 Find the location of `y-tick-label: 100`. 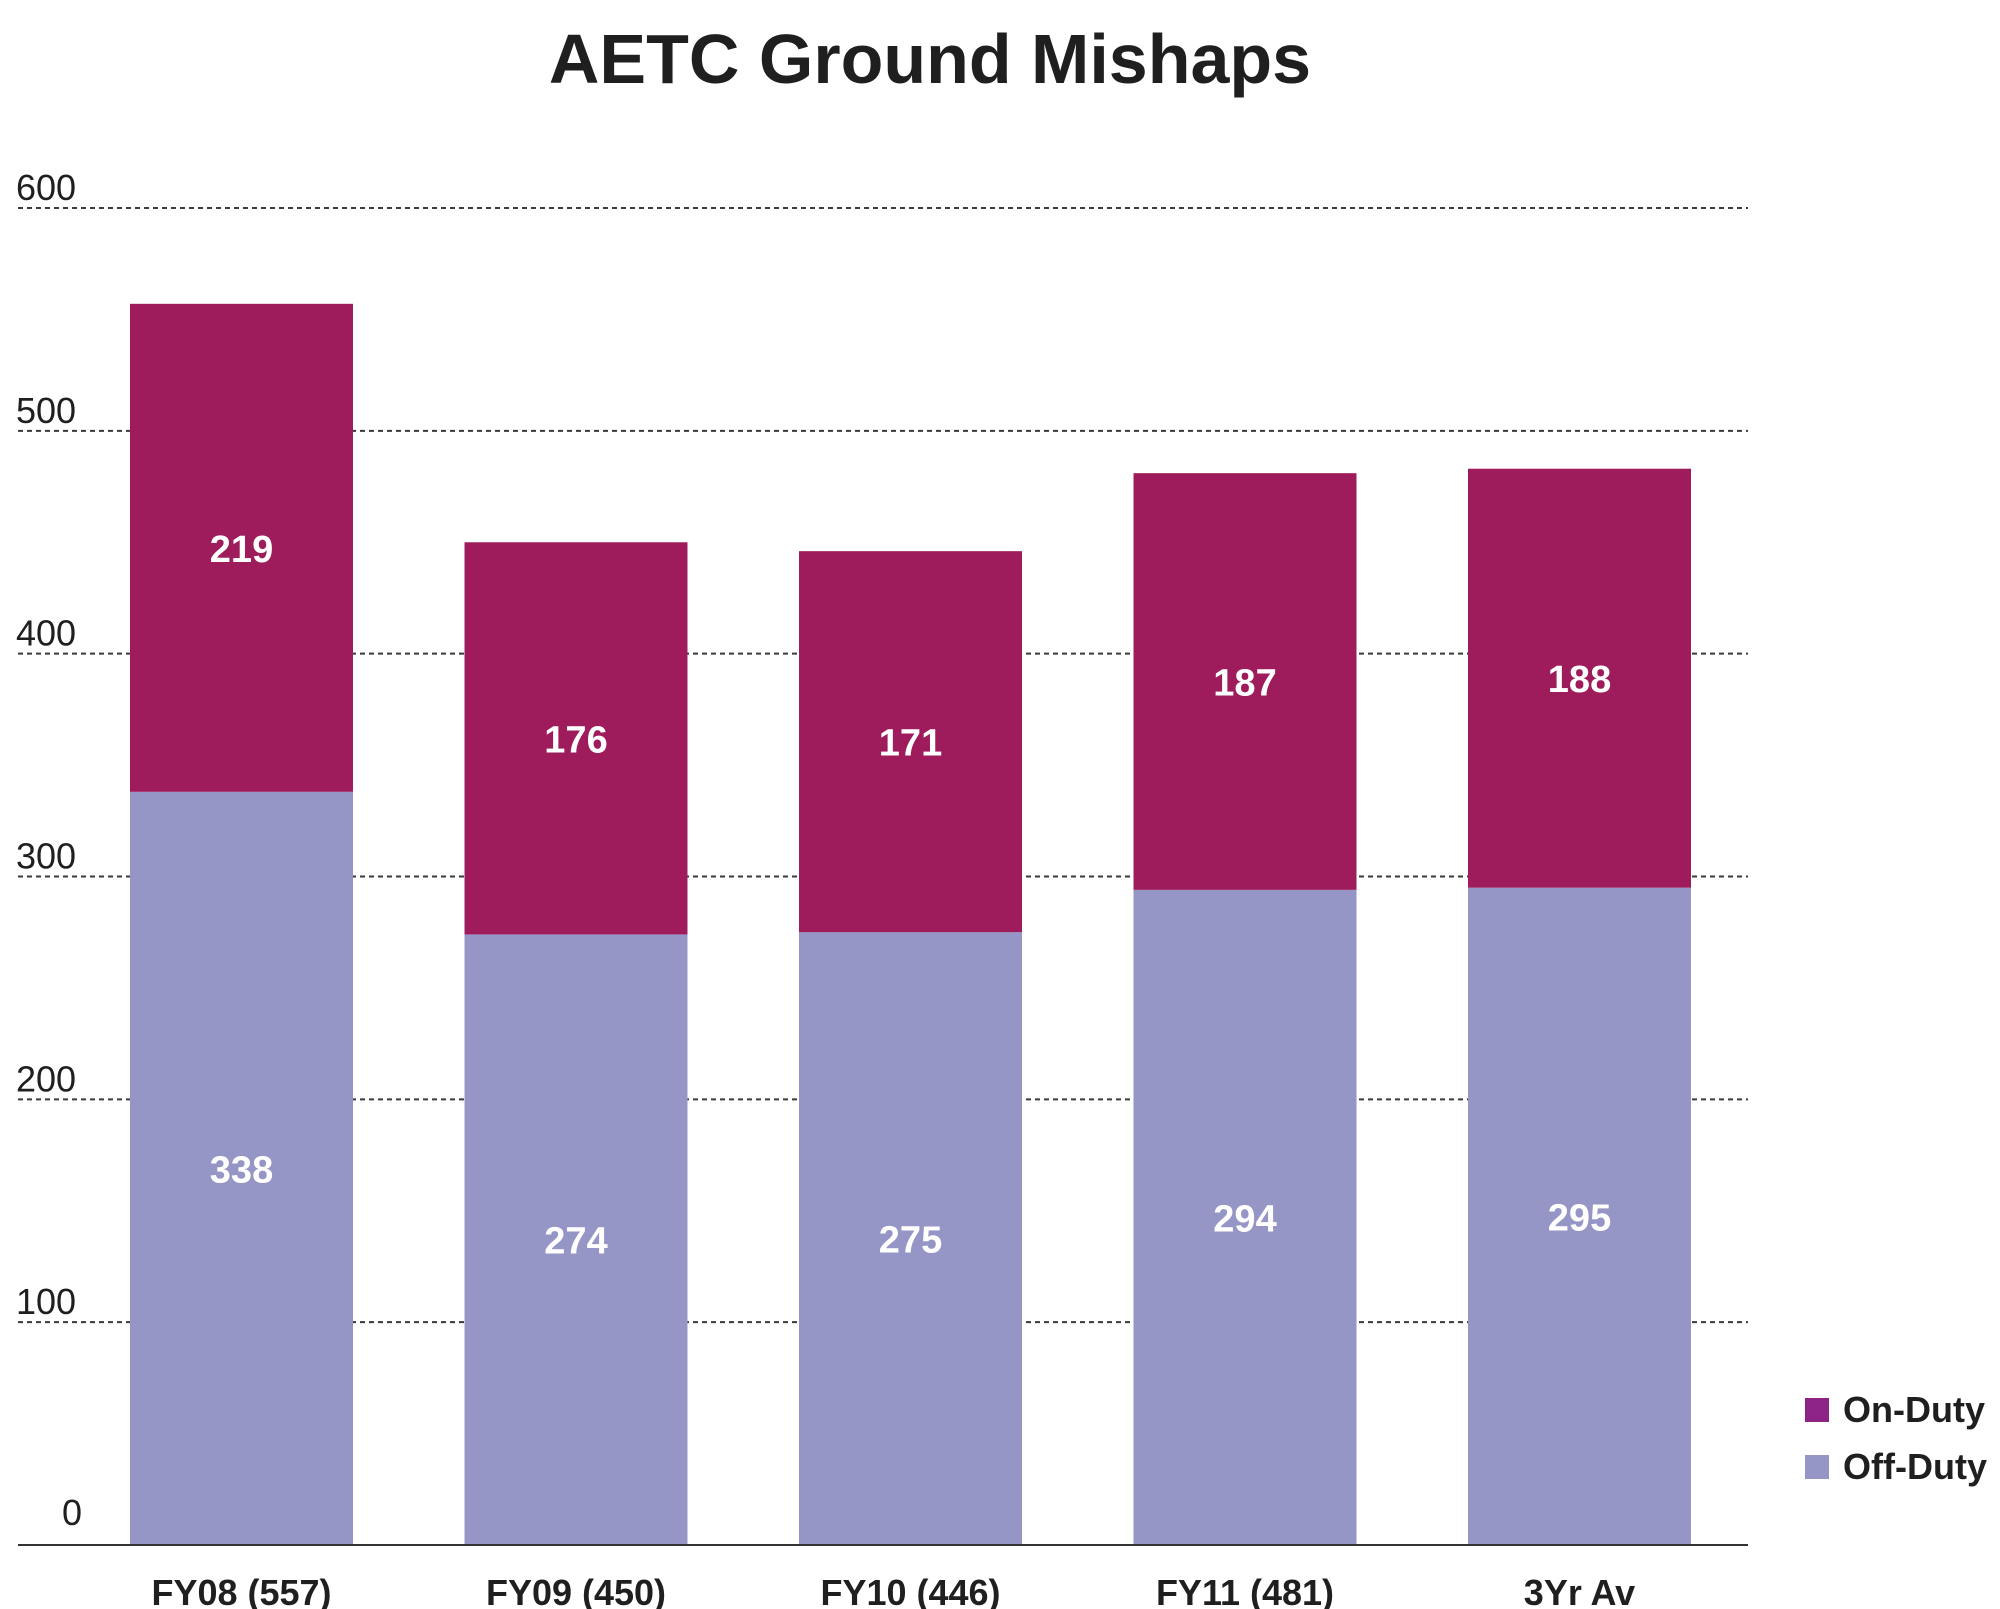

y-tick-label: 100 is located at coordinates (46, 1301).